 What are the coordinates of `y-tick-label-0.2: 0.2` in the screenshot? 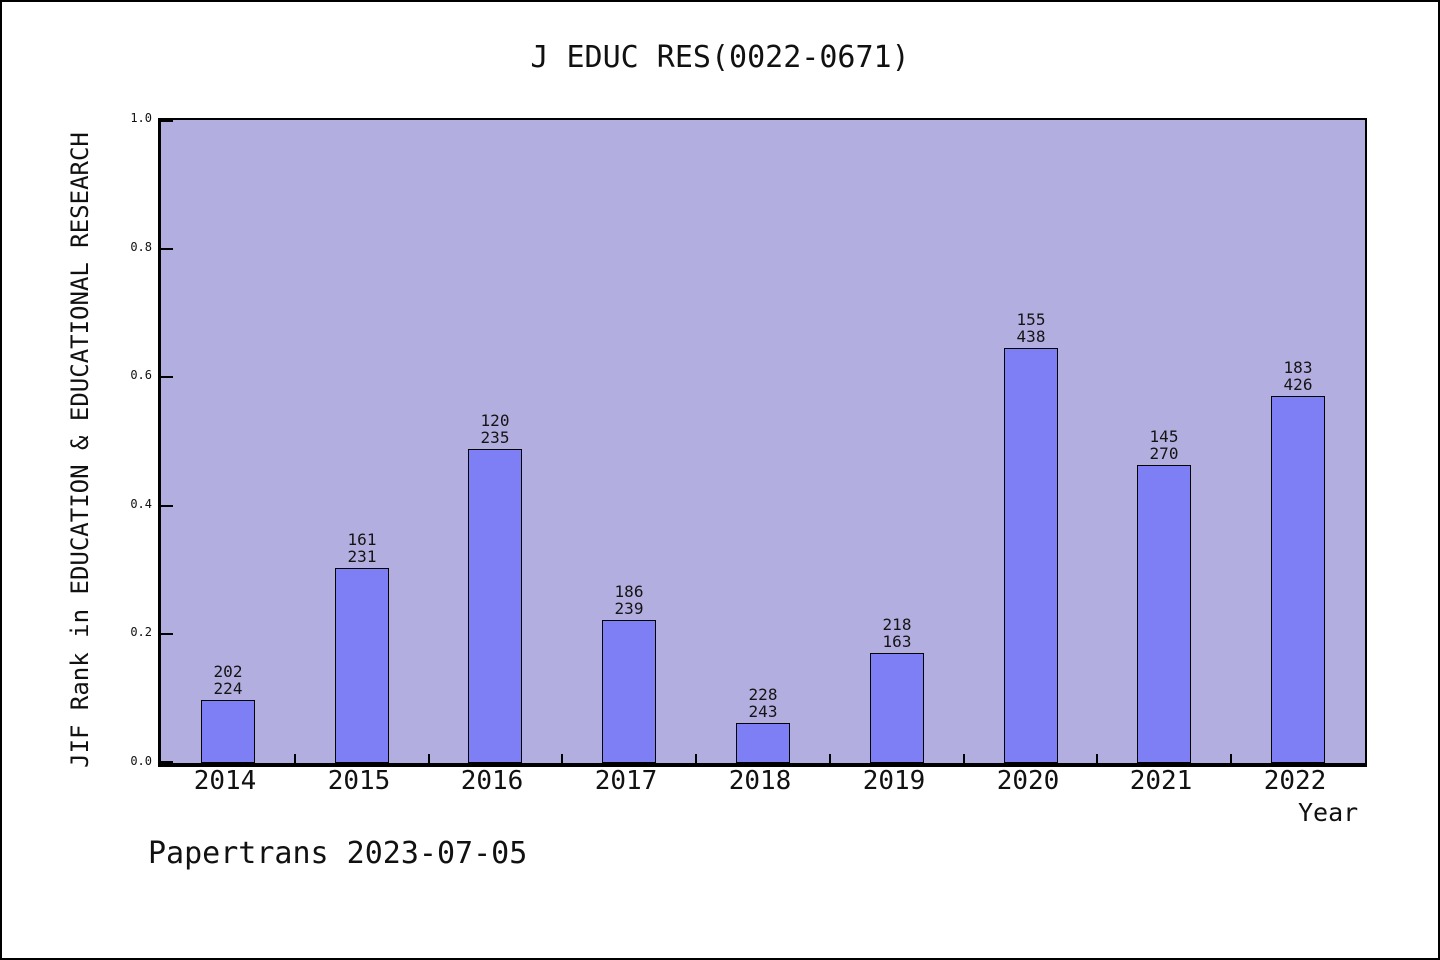 It's located at (141, 632).